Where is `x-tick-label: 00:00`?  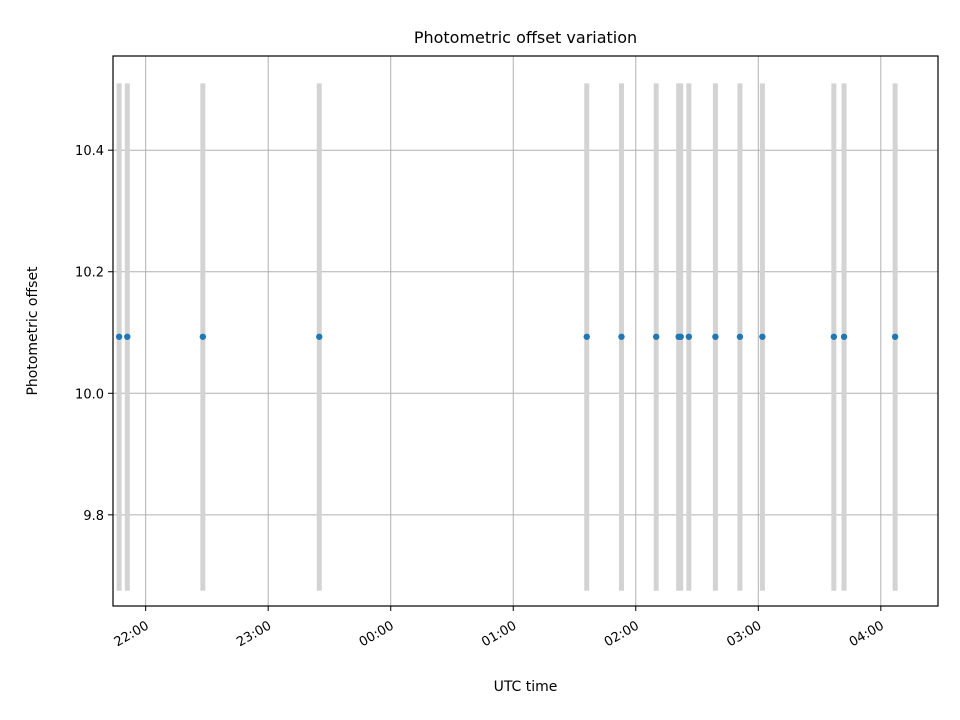
x-tick-label: 00:00 is located at coordinates (377, 634).